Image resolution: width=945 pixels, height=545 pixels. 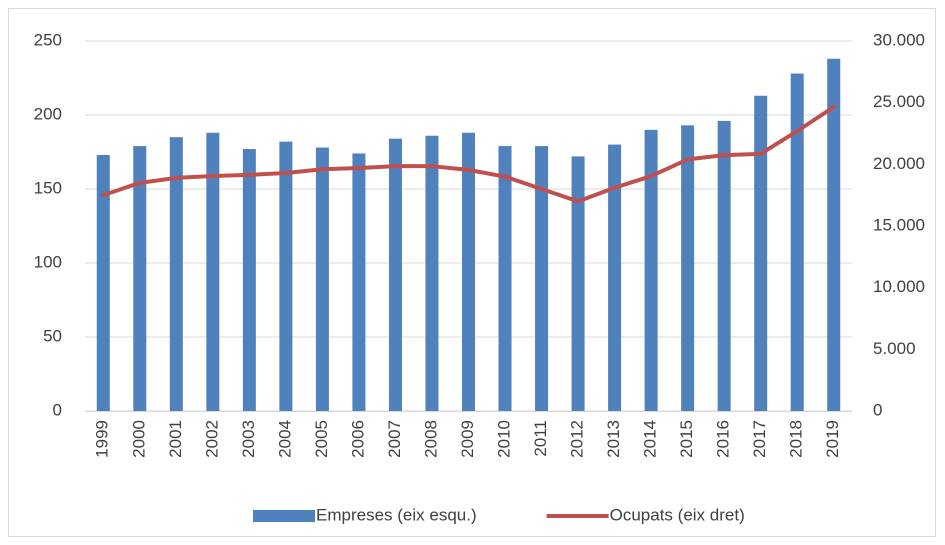 What do you see at coordinates (48, 261) in the screenshot?
I see `y-tick-label: 100` at bounding box center [48, 261].